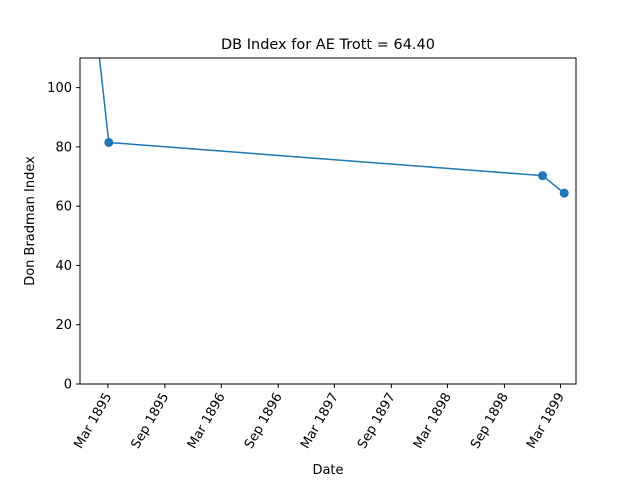 The height and width of the screenshot is (480, 640). I want to click on y-tick-label: 100, so click(59, 88).